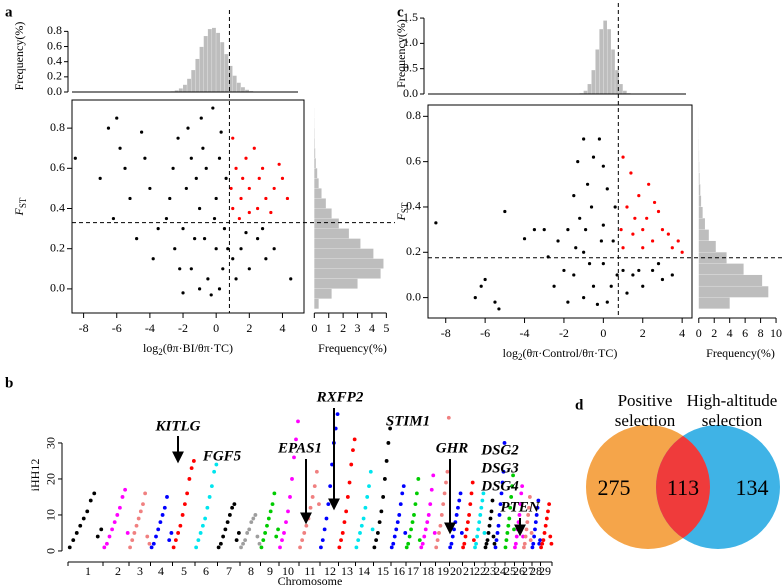 This screenshot has height=585, width=784. I want to click on y-tick-label: 10, so click(51, 515).